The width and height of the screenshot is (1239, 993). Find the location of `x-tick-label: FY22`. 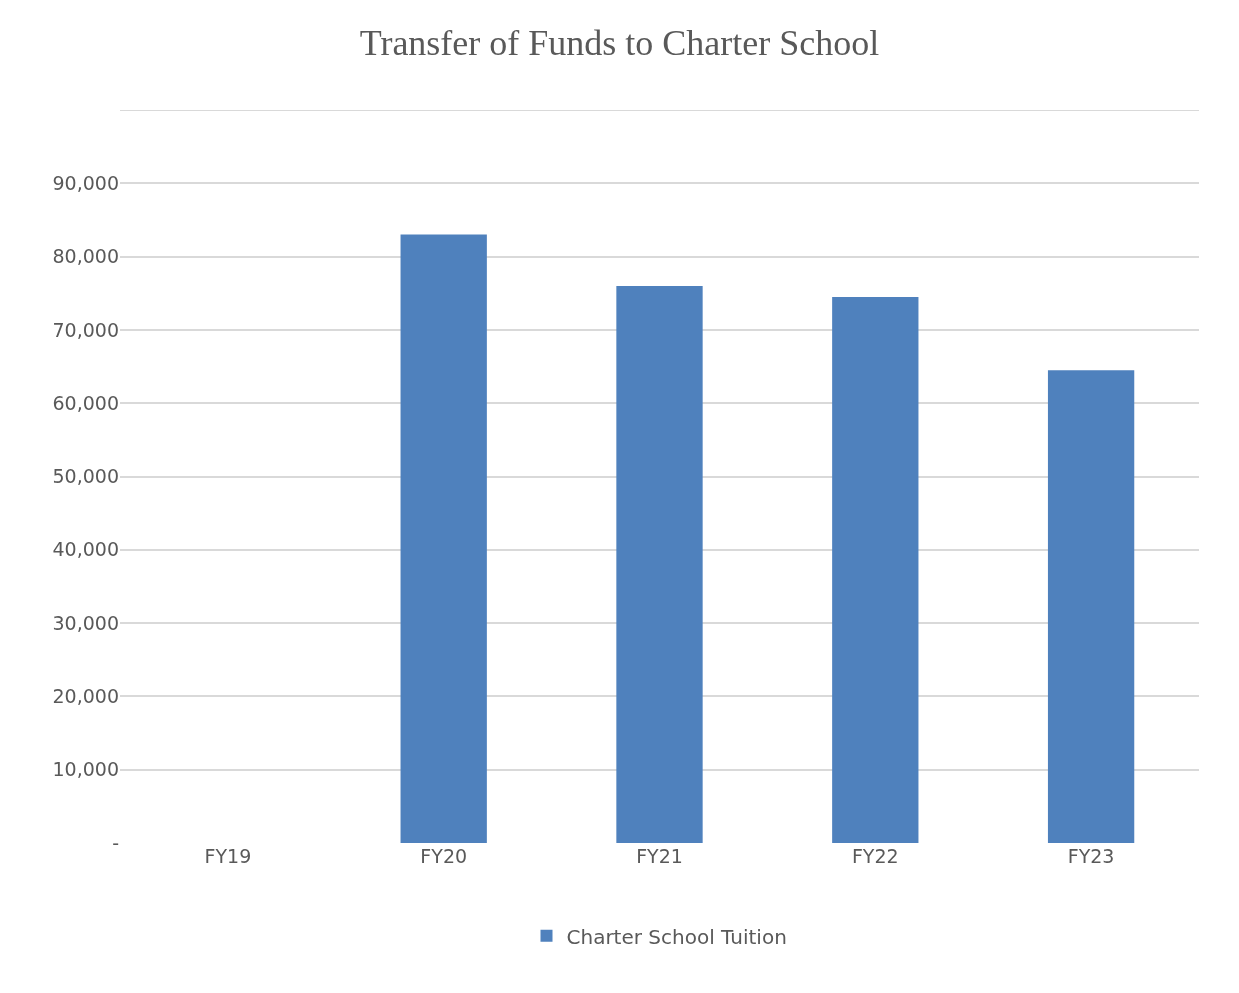

x-tick-label: FY22 is located at coordinates (875, 856).